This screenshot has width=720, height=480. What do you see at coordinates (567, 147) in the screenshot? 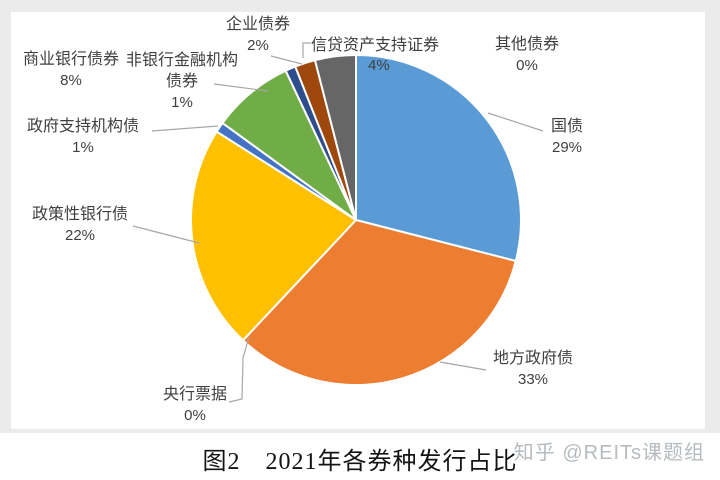
I see `pie-slice-percent: 29%` at bounding box center [567, 147].